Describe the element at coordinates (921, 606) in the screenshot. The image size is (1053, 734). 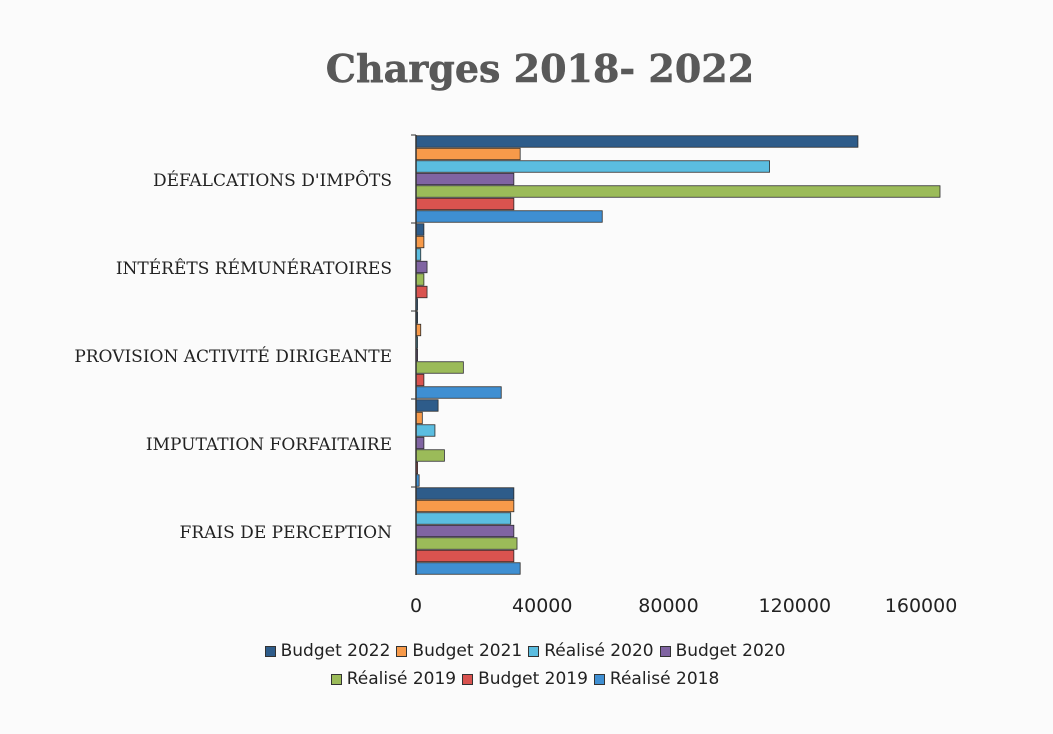
I see `x-tick-label: 160000` at that location.